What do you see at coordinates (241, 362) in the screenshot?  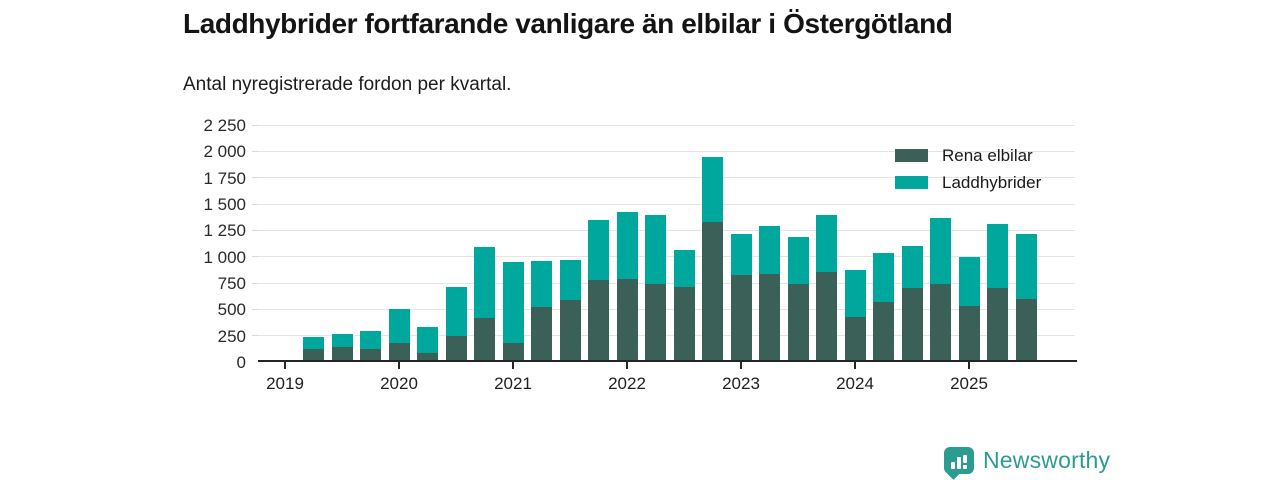 I see `y-tick-label: 0` at bounding box center [241, 362].